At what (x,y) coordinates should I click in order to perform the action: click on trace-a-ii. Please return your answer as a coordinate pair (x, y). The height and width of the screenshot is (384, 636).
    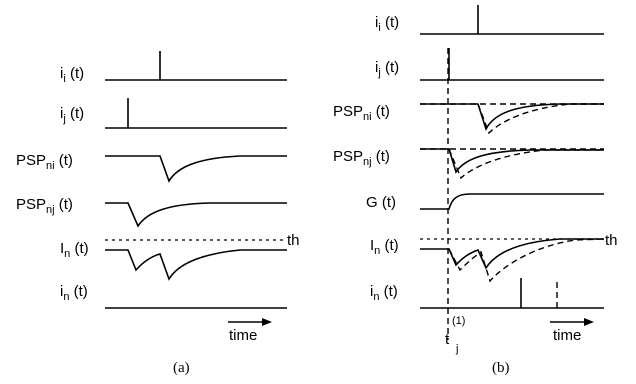
    Looking at the image, I should click on (196, 66).